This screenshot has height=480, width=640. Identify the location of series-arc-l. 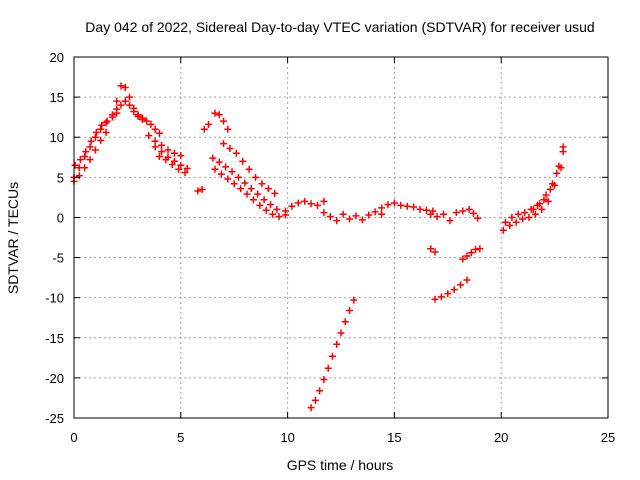
(245, 183).